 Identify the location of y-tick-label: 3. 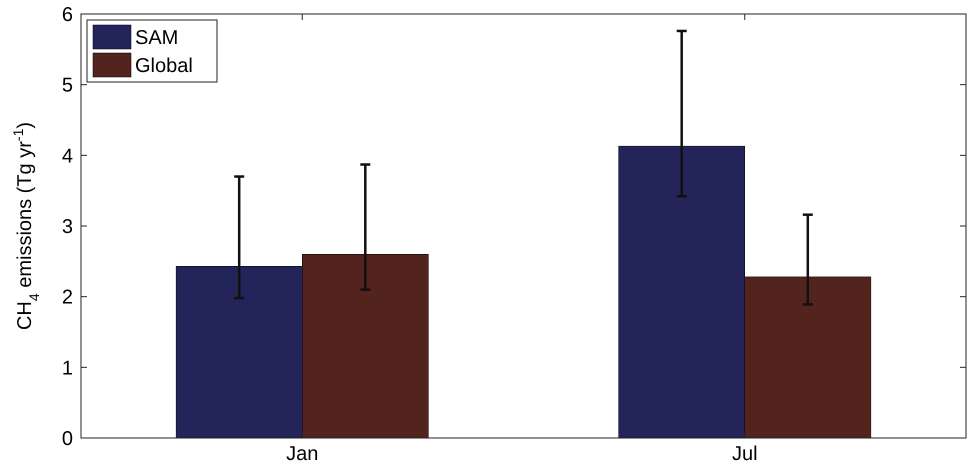
(67, 227).